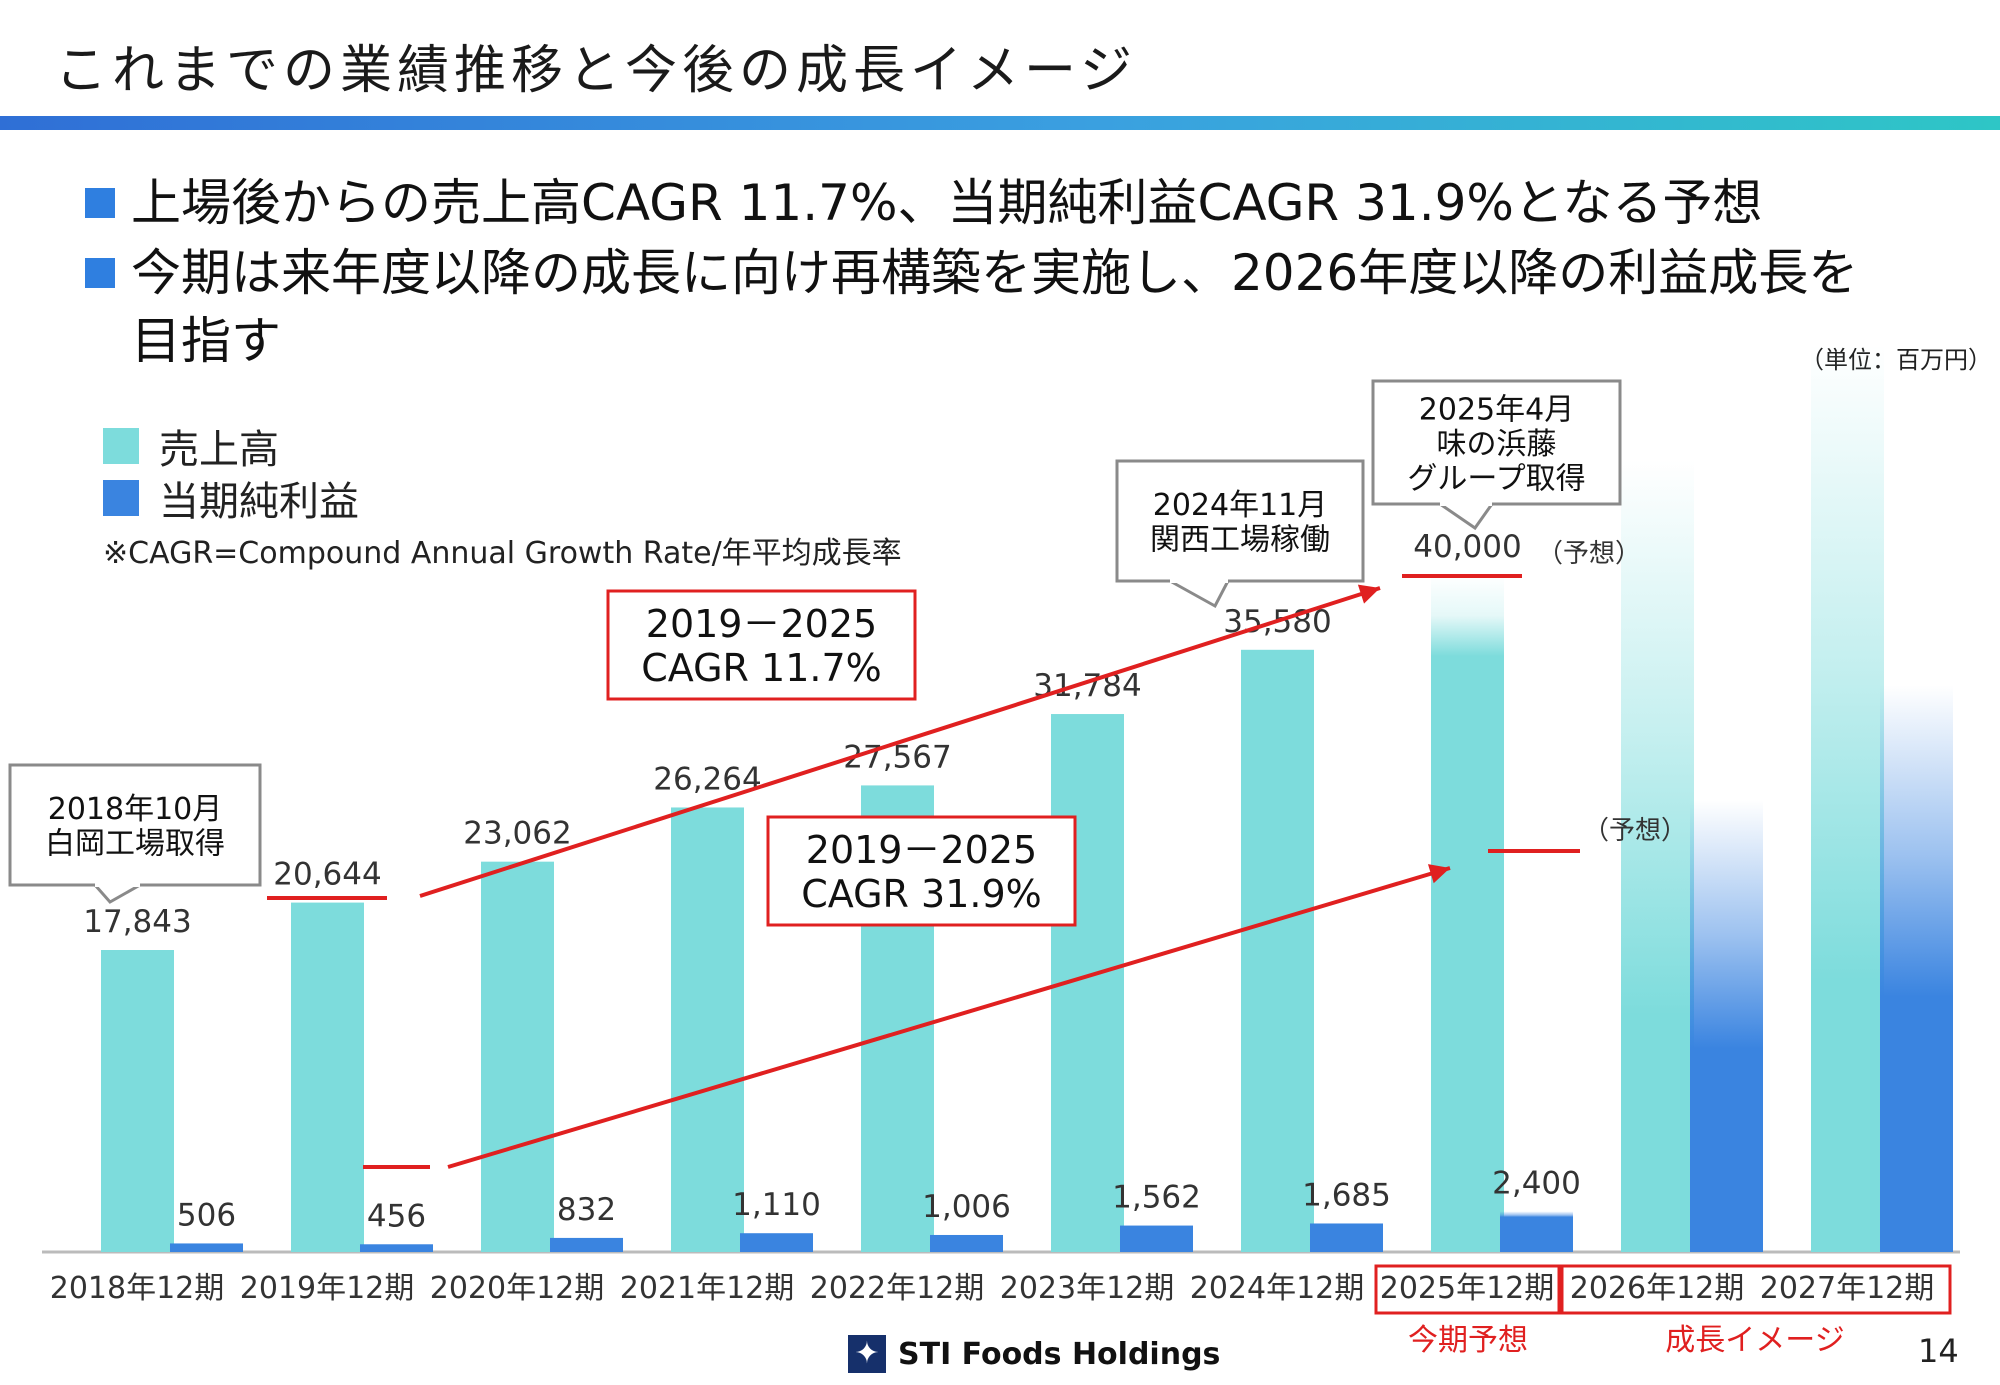  I want to click on sales-value-label: 31,784, so click(1087, 686).